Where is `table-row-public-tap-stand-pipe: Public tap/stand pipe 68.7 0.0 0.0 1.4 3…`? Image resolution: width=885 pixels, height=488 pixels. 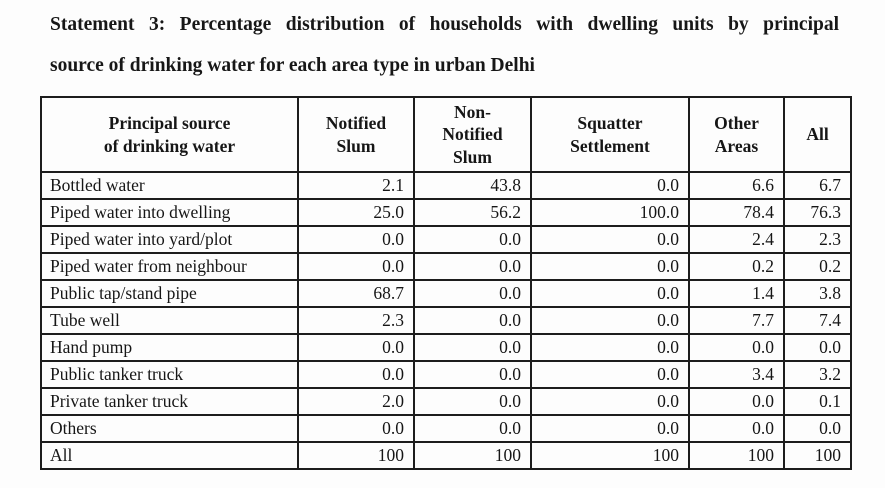 table-row-public-tap-stand-pipe: Public tap/stand pipe 68.7 0.0 0.0 1.4 3… is located at coordinates (446, 293).